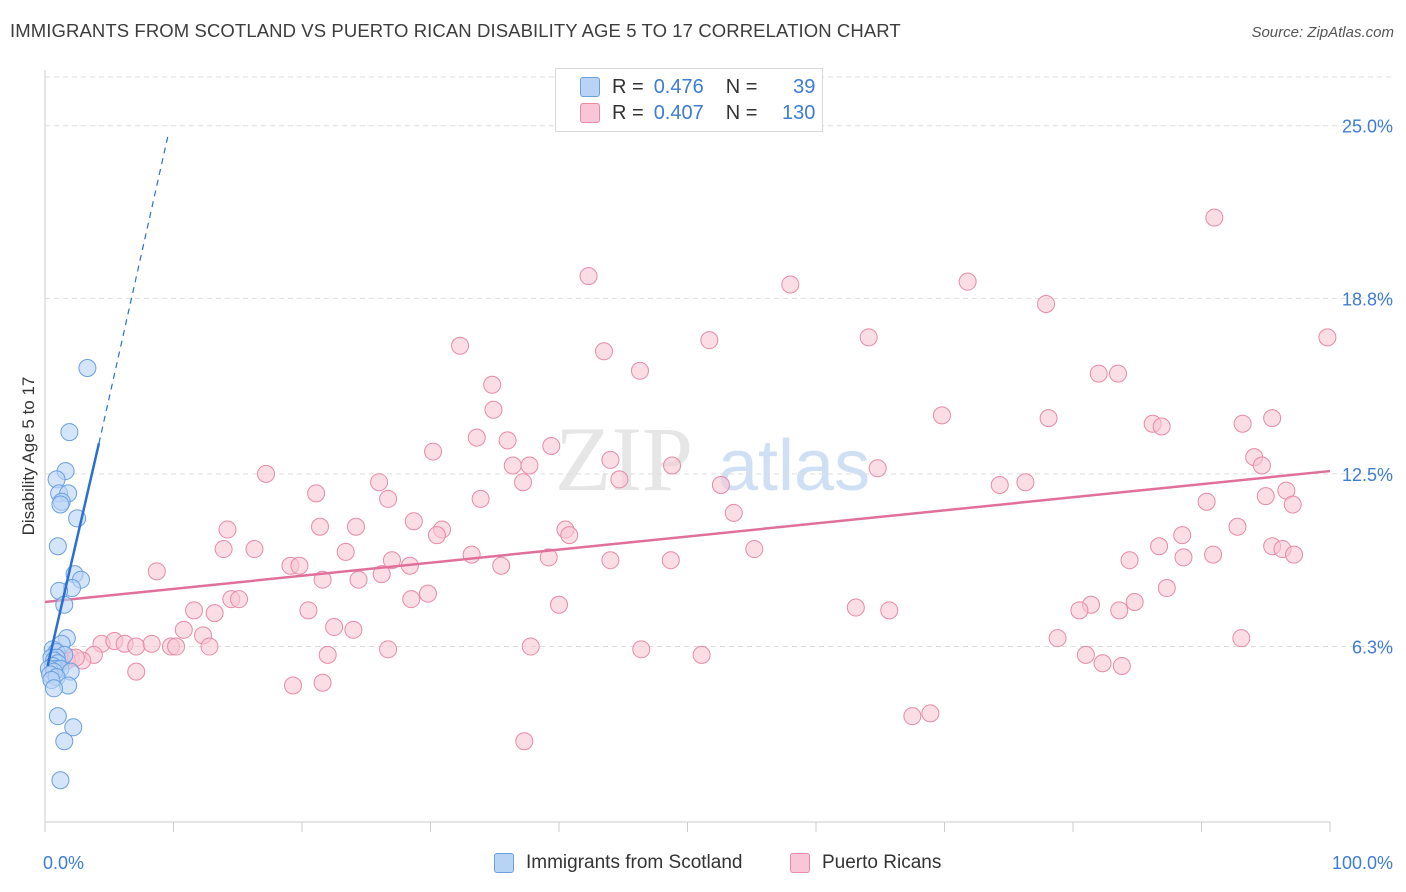  I want to click on legend-swatch-scotland, so click(590, 87).